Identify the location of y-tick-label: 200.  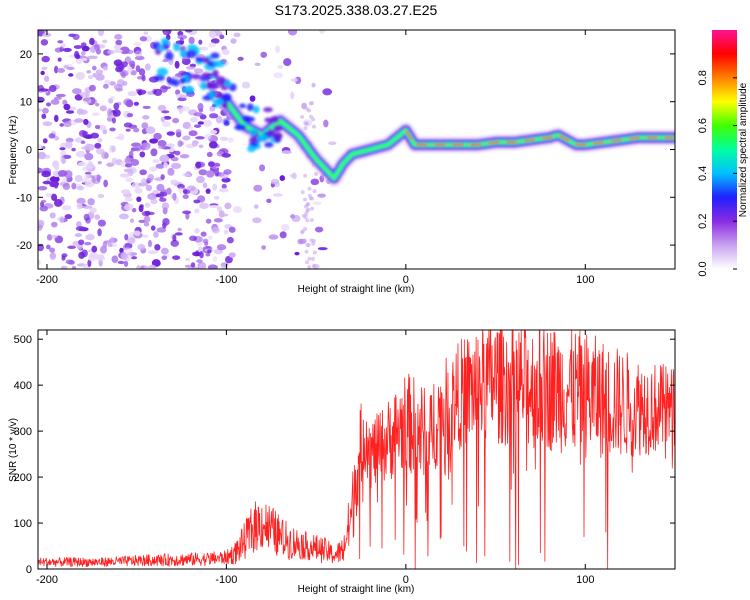
(23, 478).